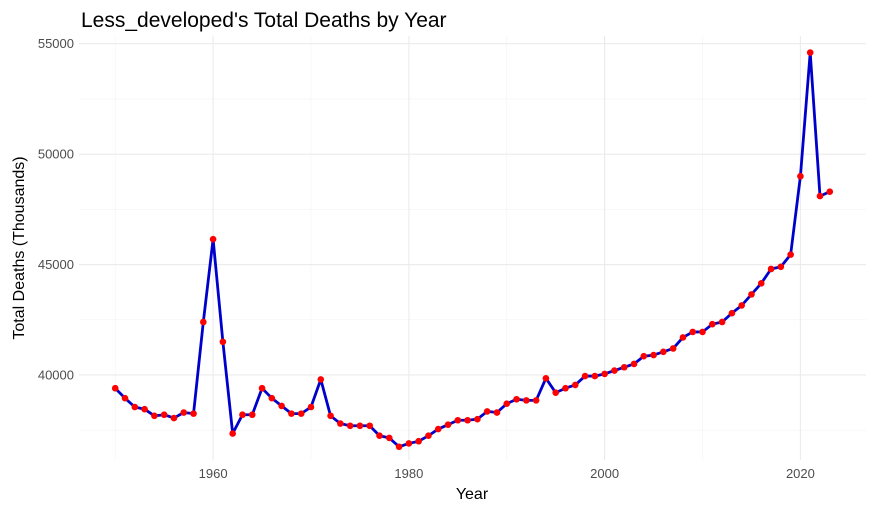 The image size is (877, 513). I want to click on y-tick-label: 55000, so click(56, 43).